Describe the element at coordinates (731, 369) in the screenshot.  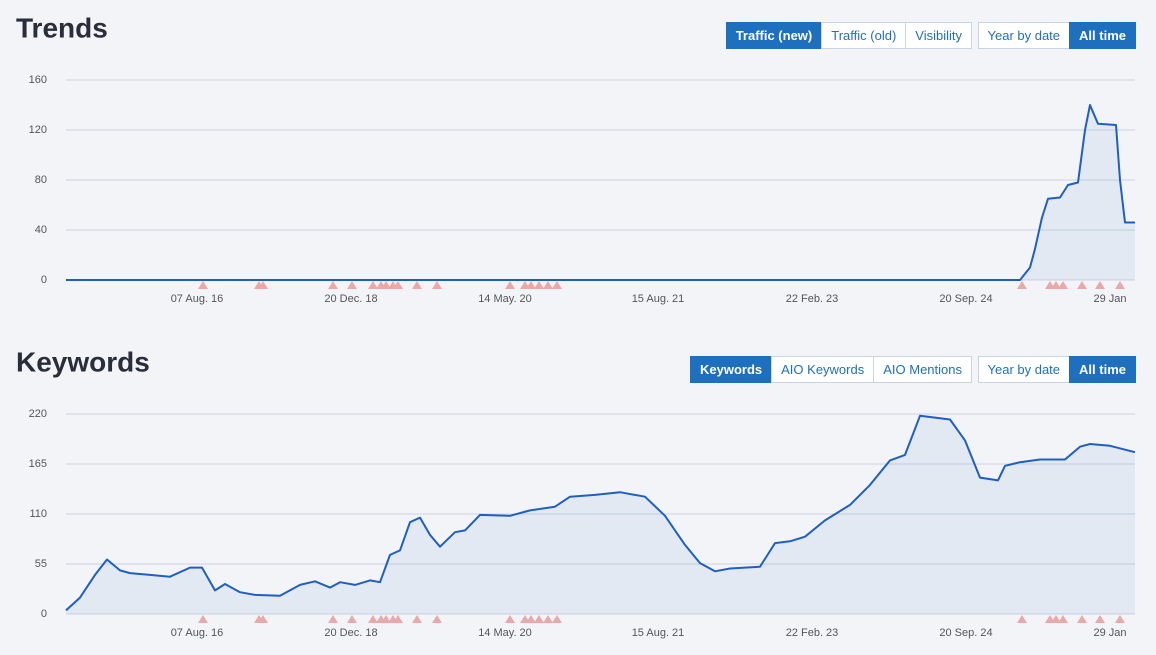
I see `tab-button: Keywords` at that location.